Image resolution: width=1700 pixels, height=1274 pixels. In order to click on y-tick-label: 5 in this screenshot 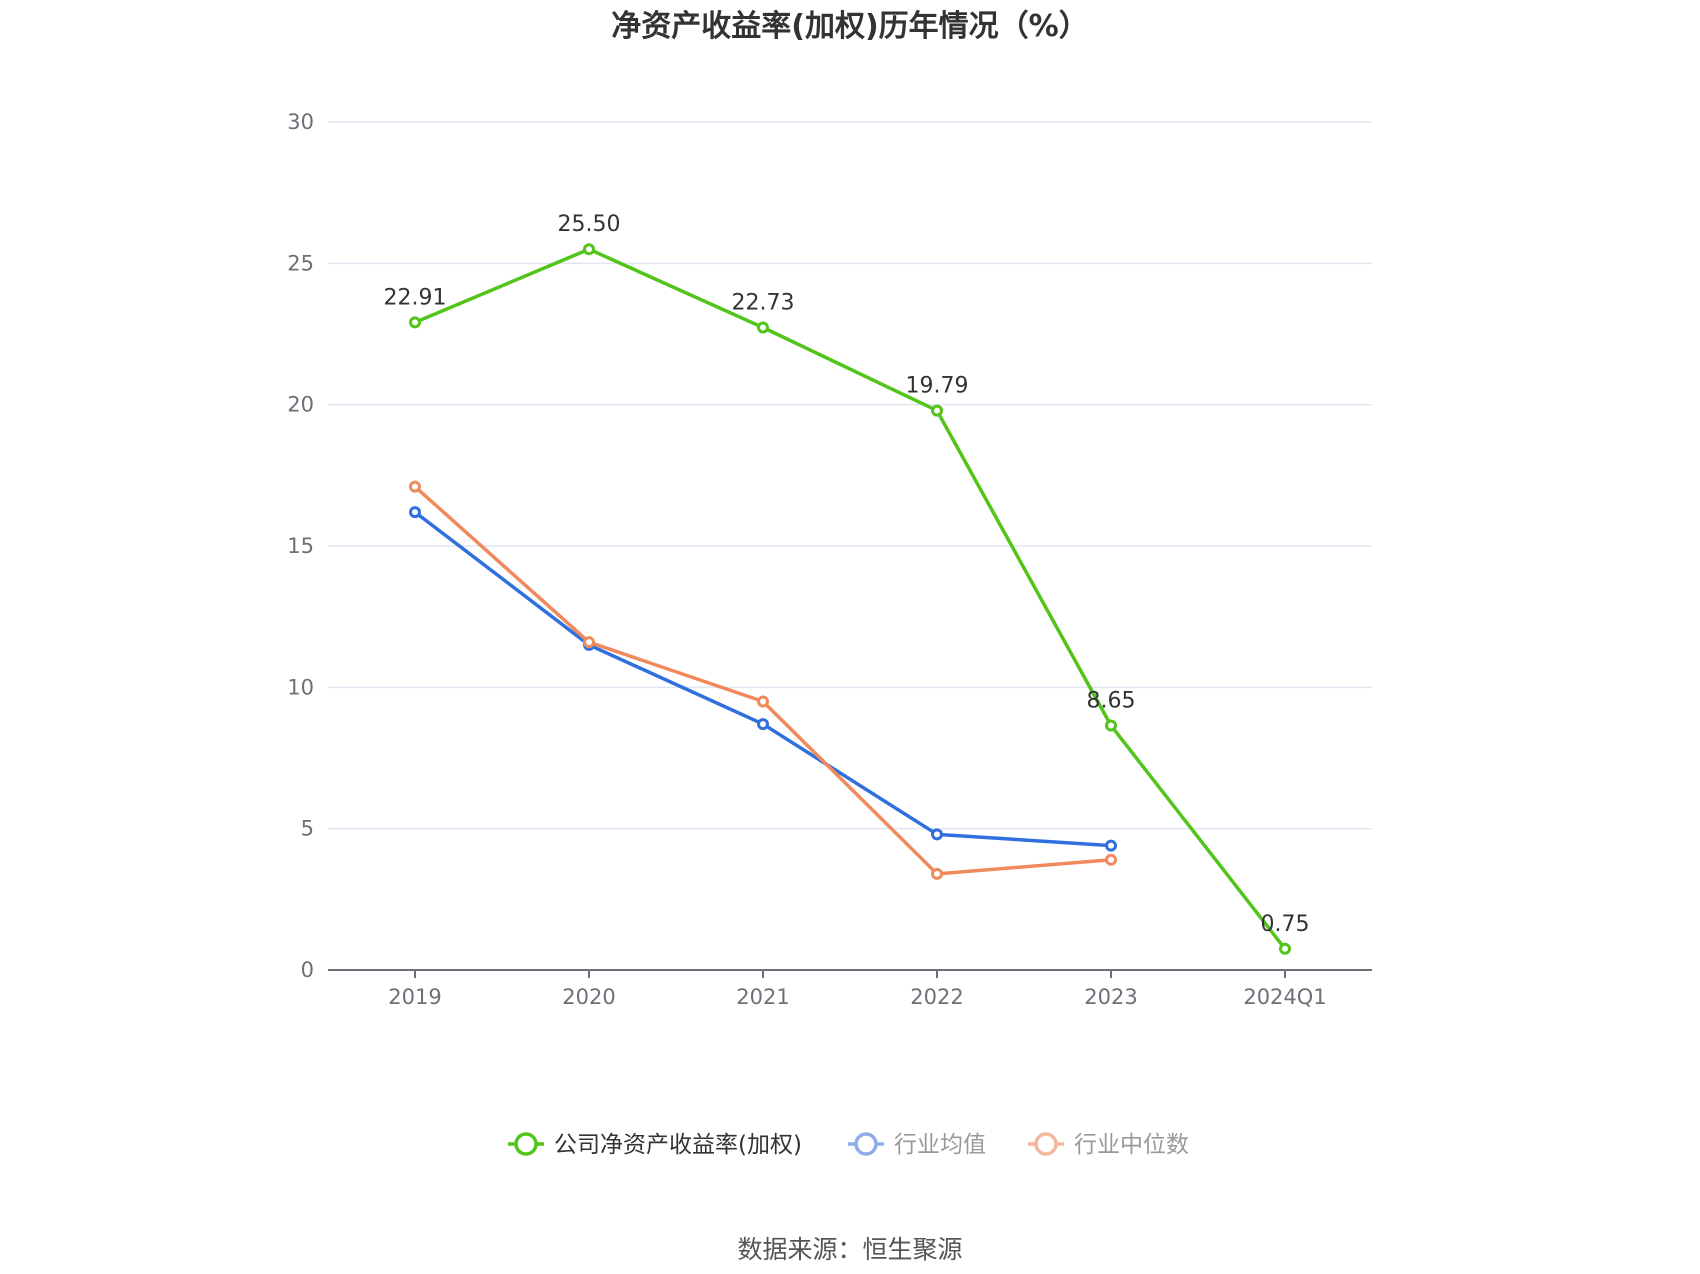, I will do `click(307, 829)`.